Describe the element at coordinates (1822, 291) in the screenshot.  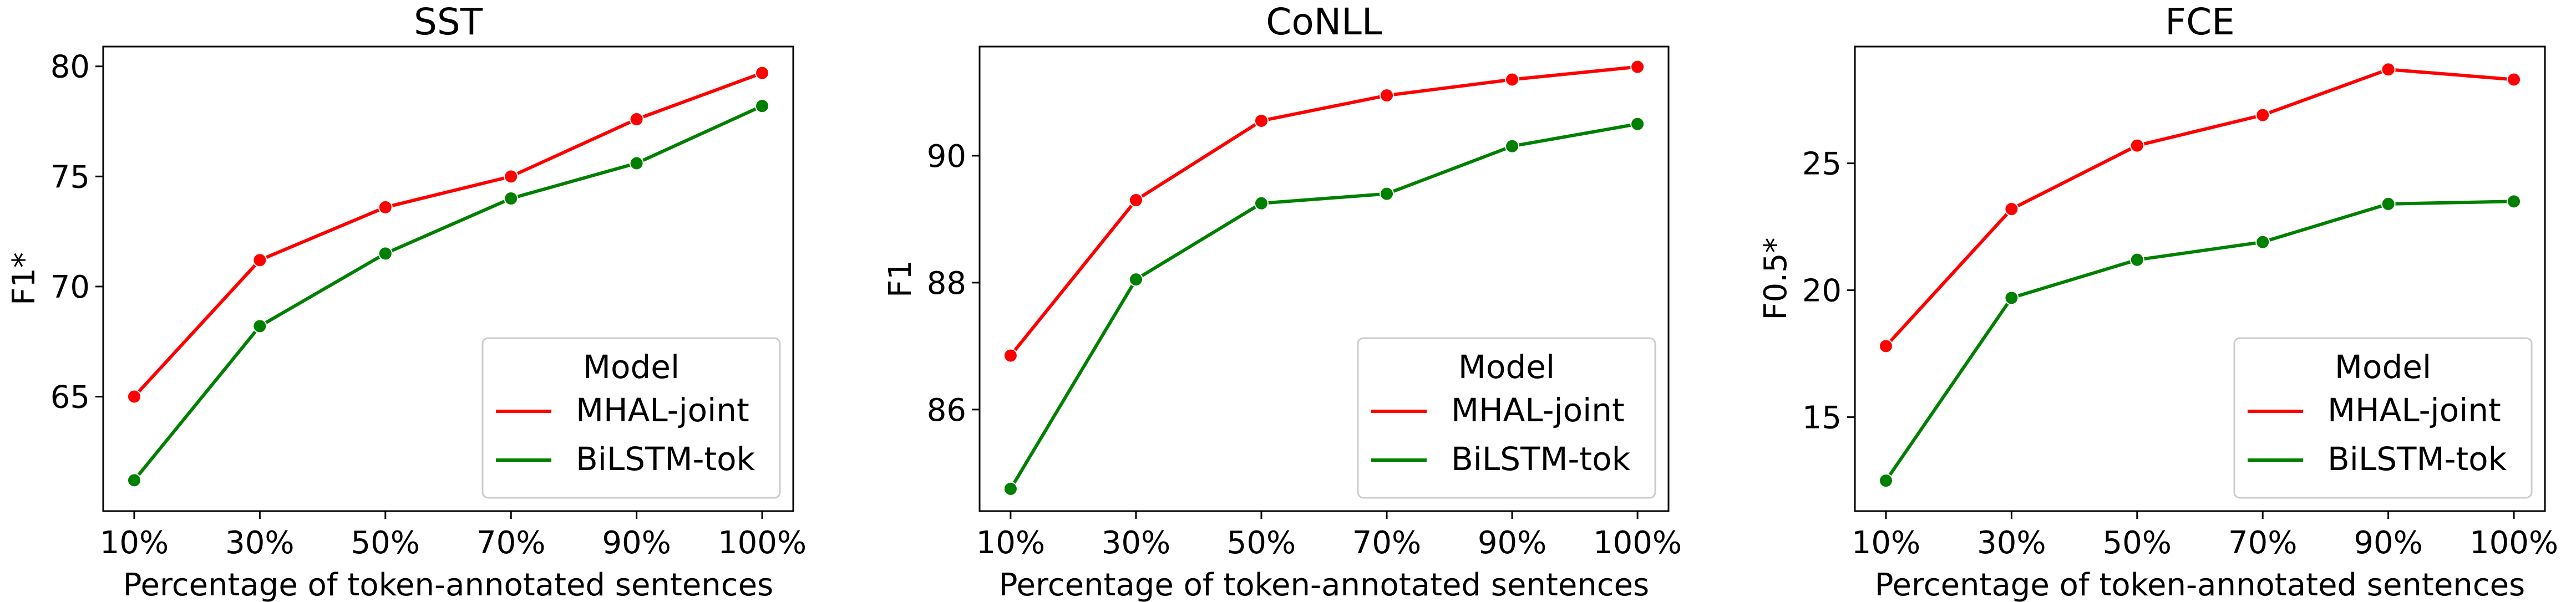
I see `y-tick-label: 20` at that location.